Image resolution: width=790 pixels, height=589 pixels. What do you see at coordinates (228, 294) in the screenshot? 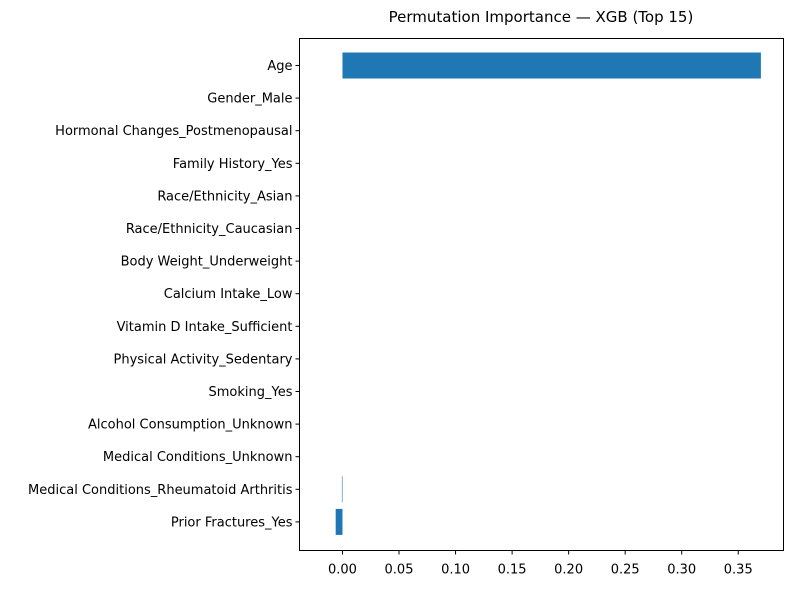
I see `y-tick-label-7: Calcium Intake_Low` at bounding box center [228, 294].